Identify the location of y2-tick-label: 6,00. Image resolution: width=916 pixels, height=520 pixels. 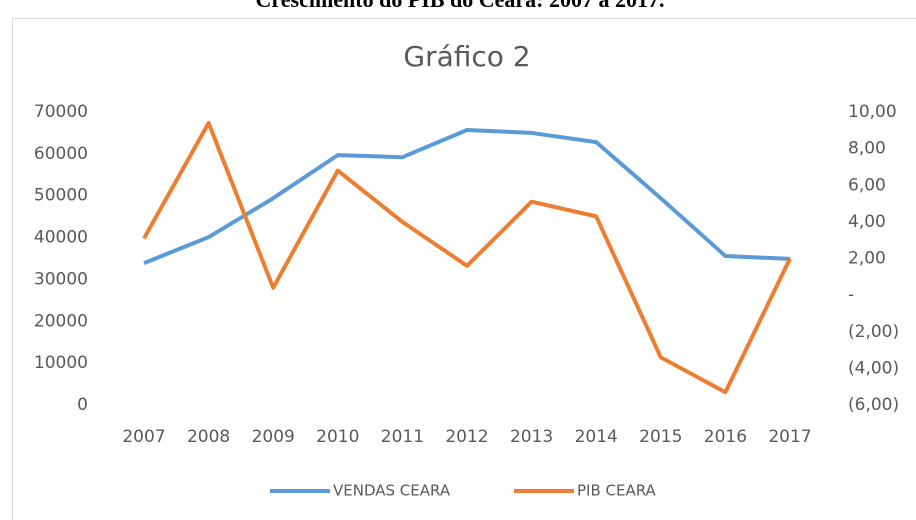
(867, 185).